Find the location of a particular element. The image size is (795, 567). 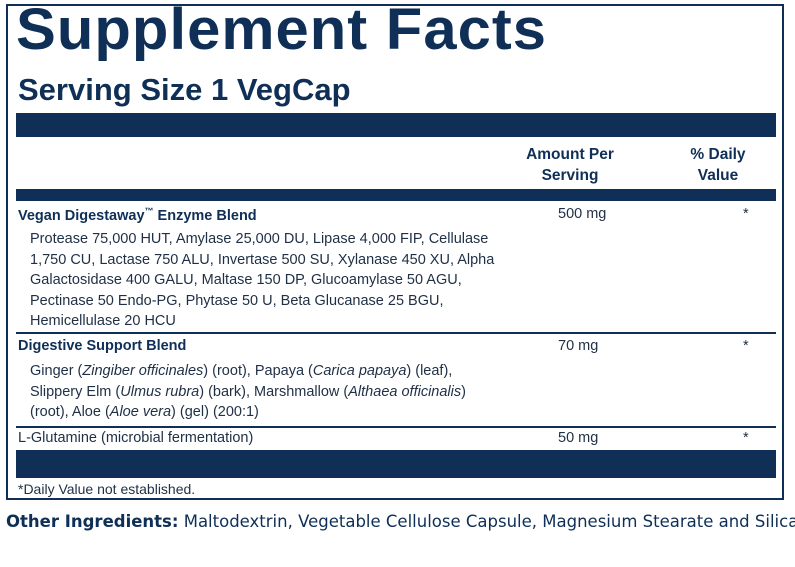

ingredient-amount: 500 mg is located at coordinates (582, 214).